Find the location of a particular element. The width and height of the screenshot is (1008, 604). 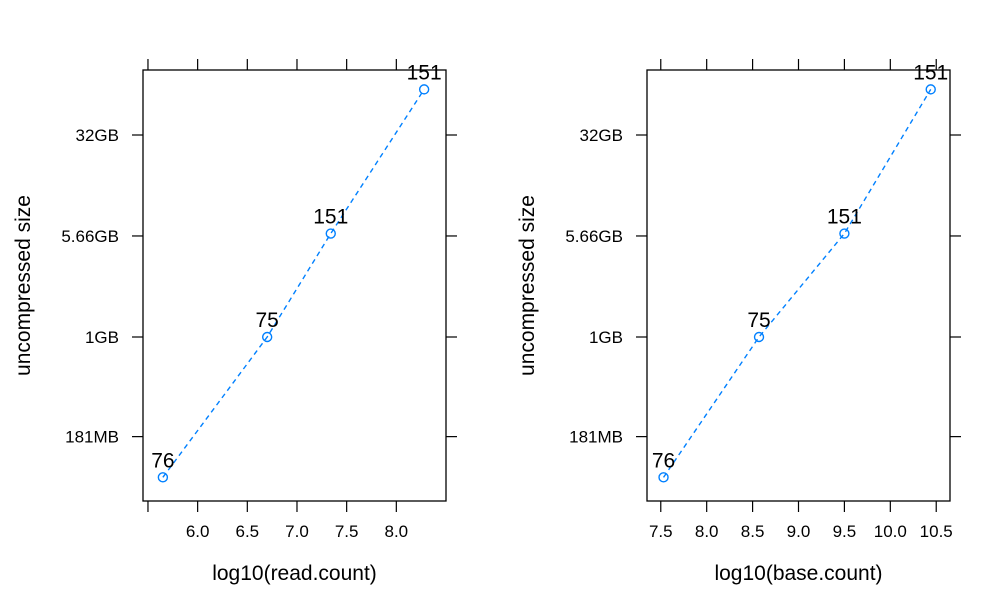

x-tick-label: 10.0 is located at coordinates (890, 531).